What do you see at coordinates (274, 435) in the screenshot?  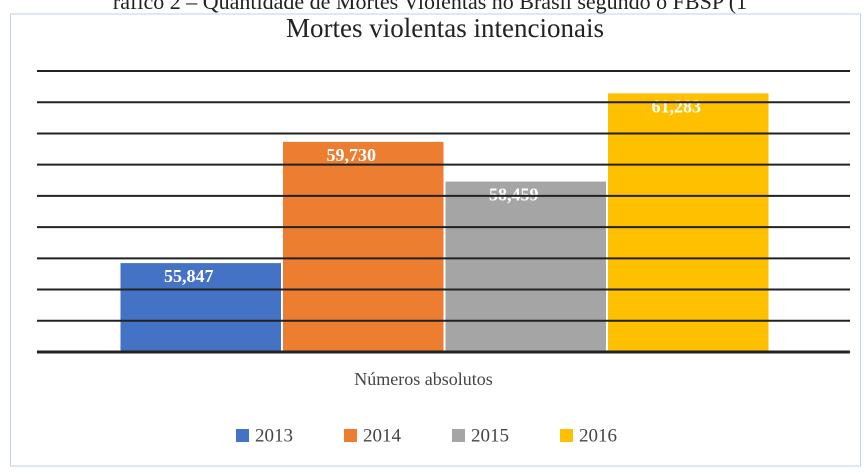 I see `legend-label: 2013` at bounding box center [274, 435].